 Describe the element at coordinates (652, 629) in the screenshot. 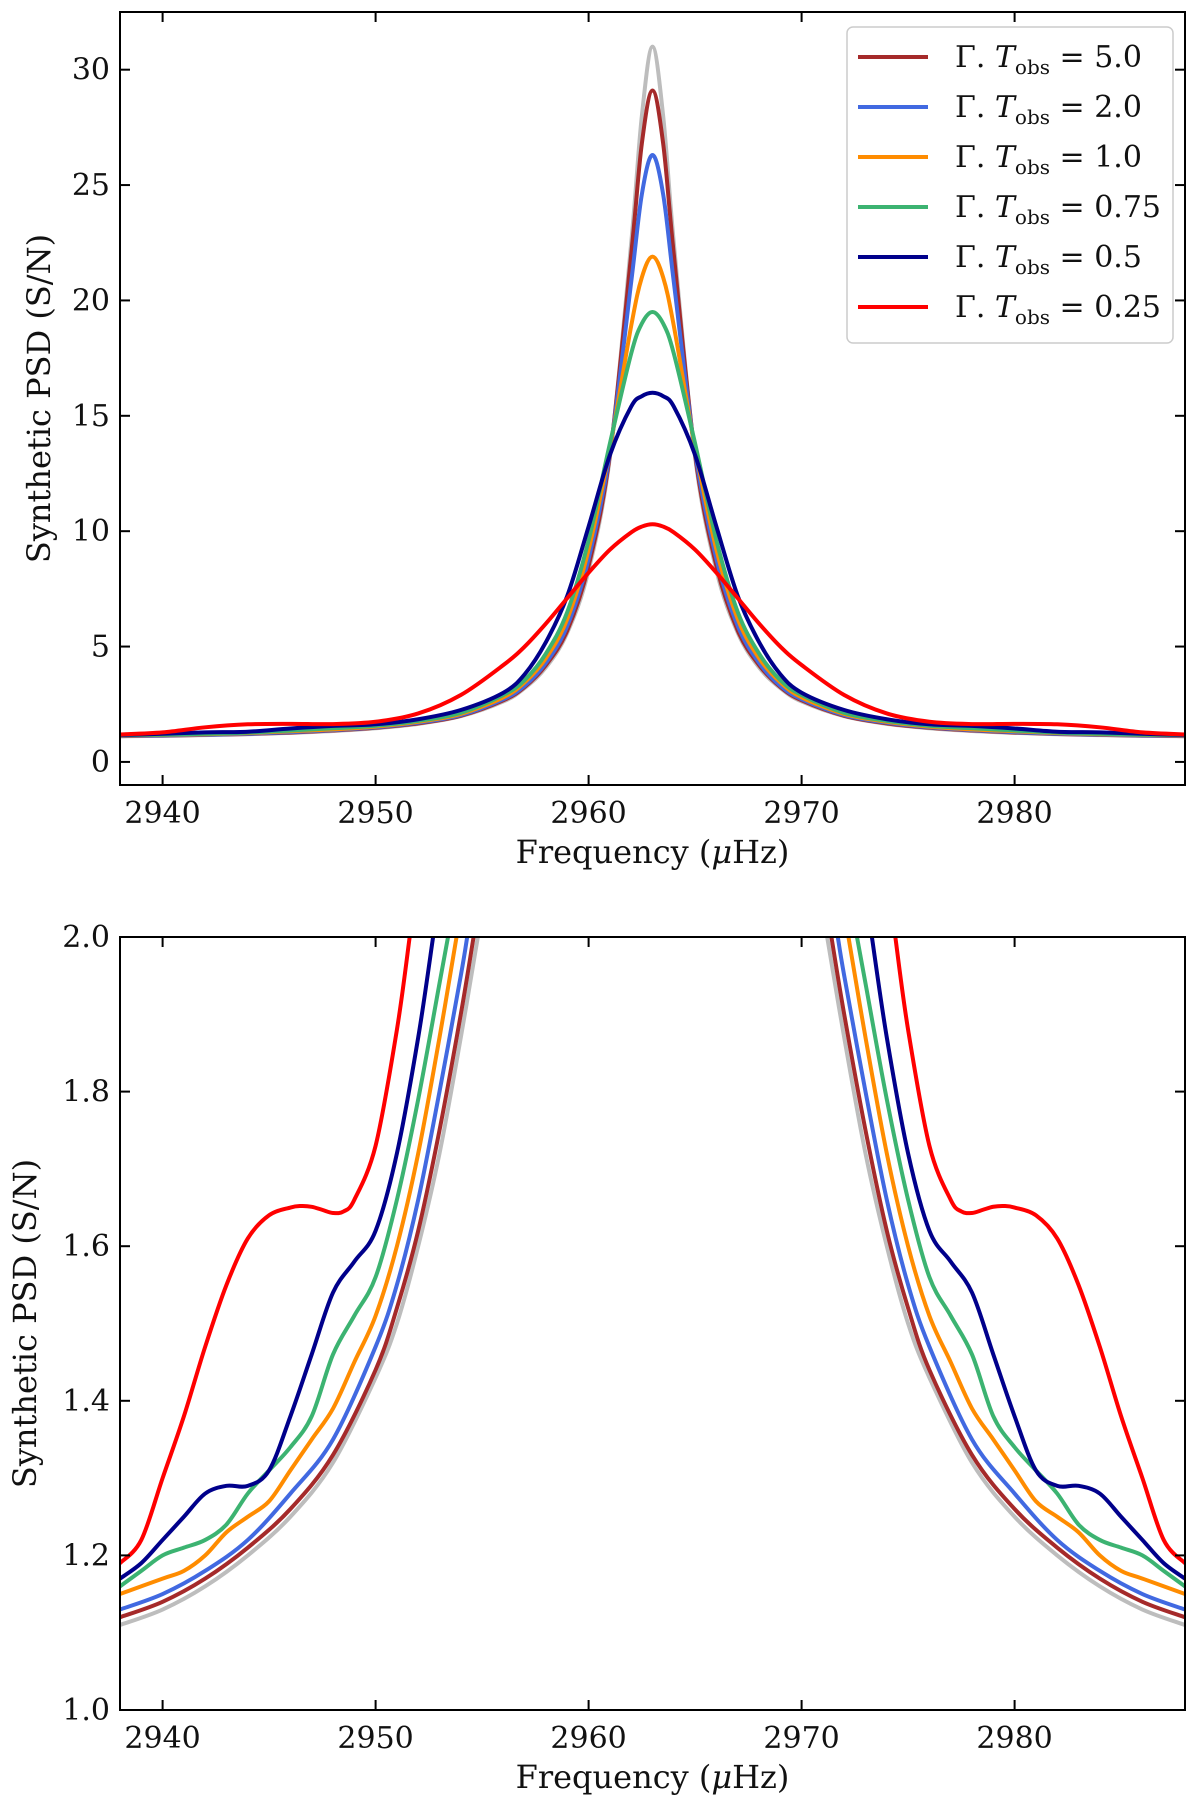

I see `series-line-g025` at that location.